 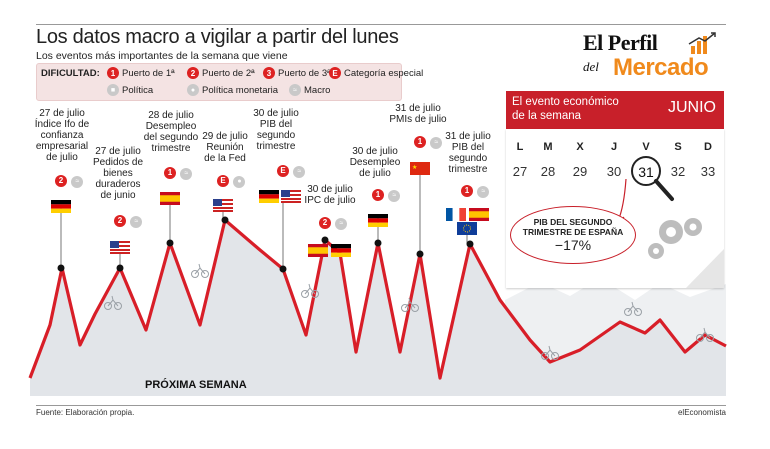 I want to click on event-label-pib-fr-es-eu: 31 de julio PIB del segundo trimestre, so click(x=468, y=153).